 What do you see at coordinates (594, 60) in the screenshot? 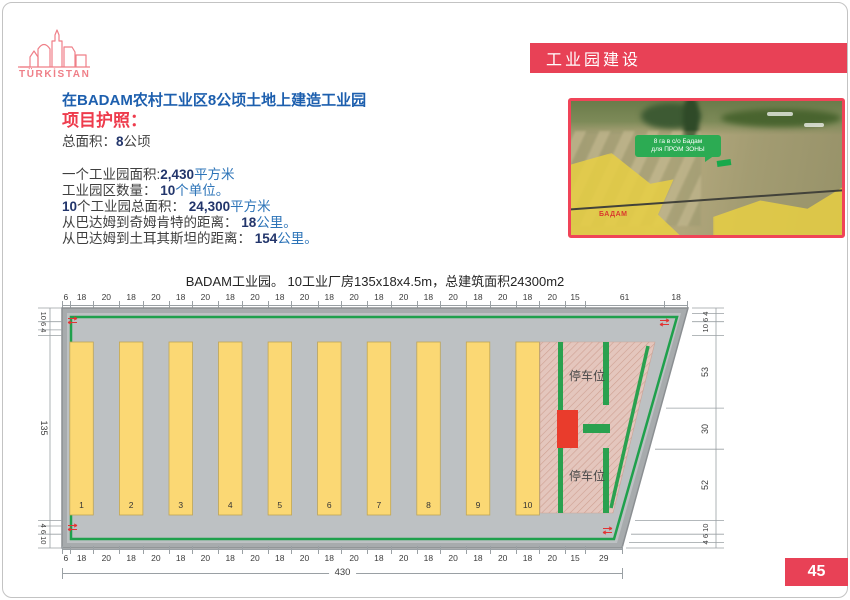
I see `section-banner-title: 工业园建设` at bounding box center [594, 60].